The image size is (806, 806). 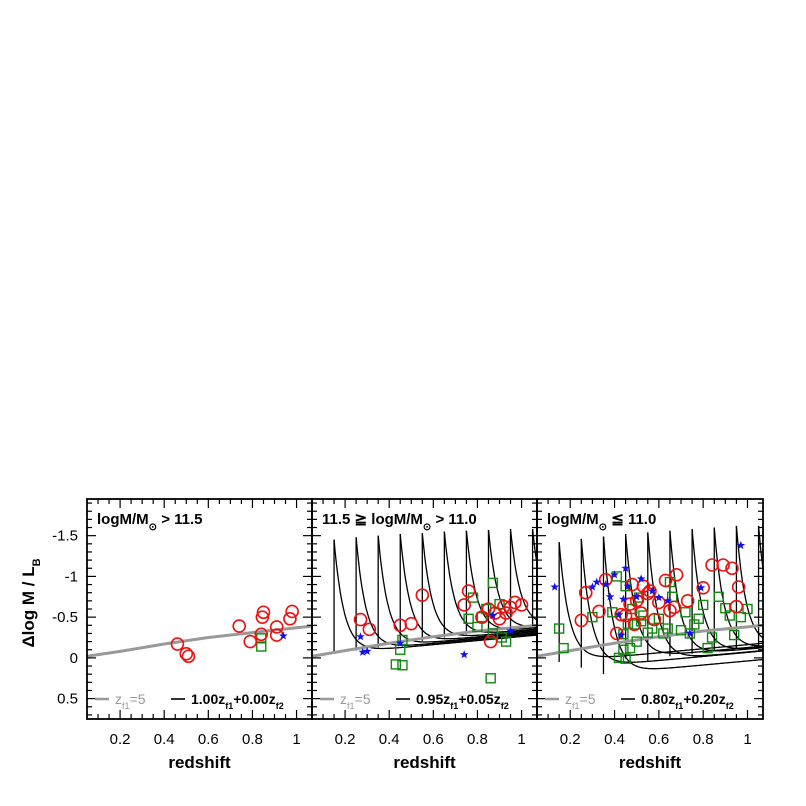 I want to click on panel-frame, so click(x=650, y=609).